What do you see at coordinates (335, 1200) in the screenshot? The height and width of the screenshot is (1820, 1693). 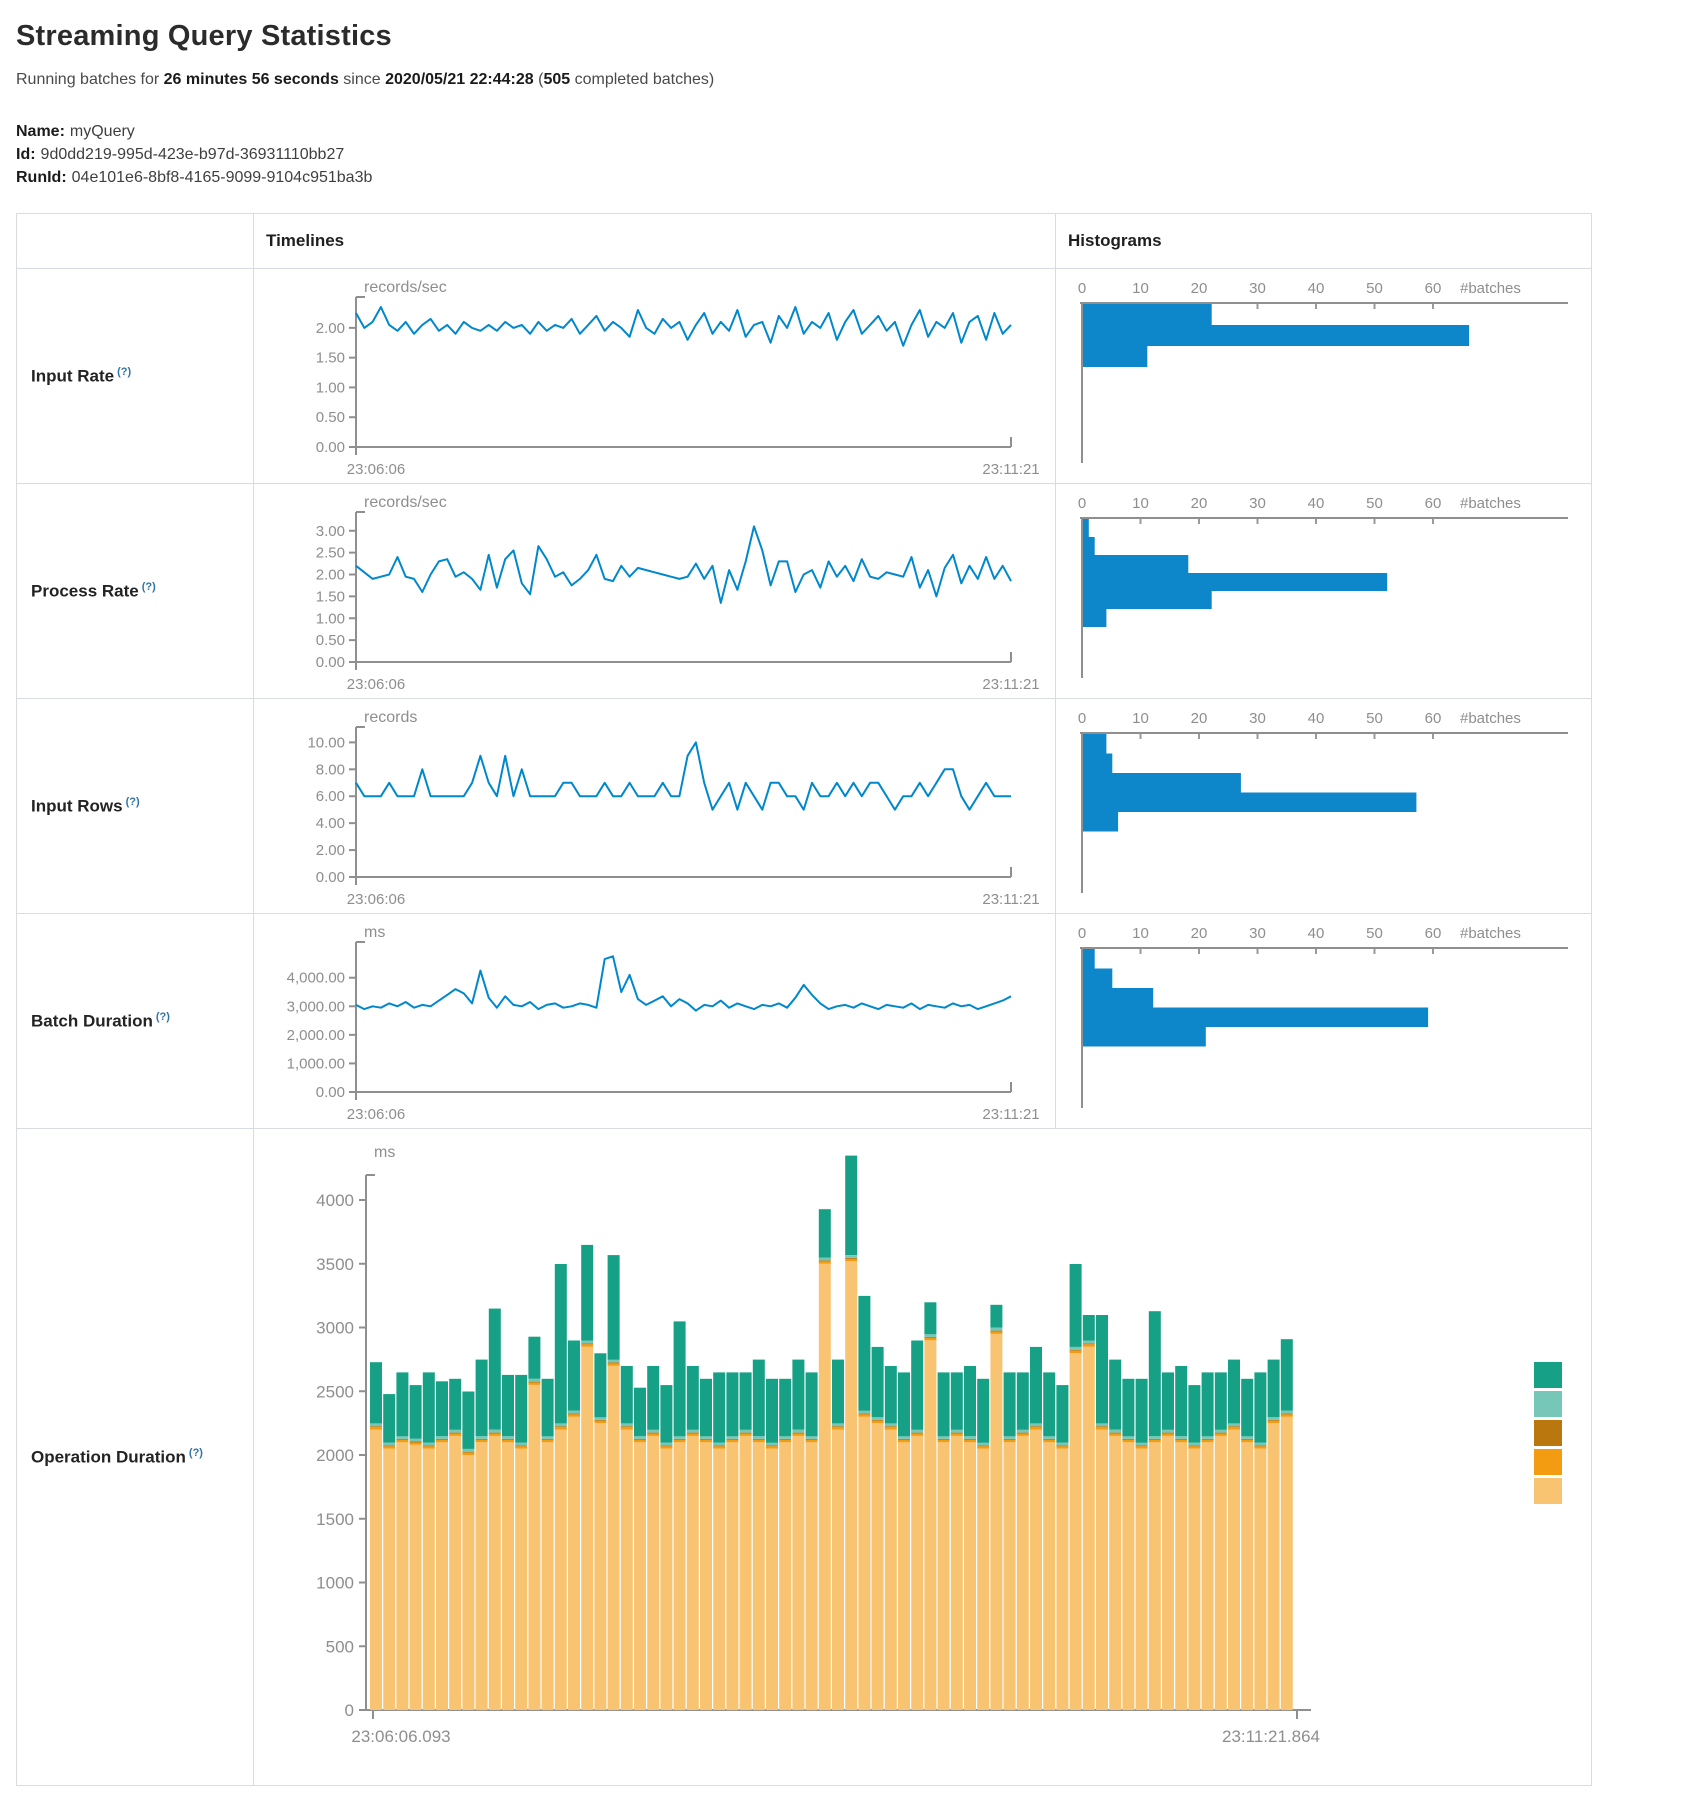 I see `svg-text: 4000` at bounding box center [335, 1200].